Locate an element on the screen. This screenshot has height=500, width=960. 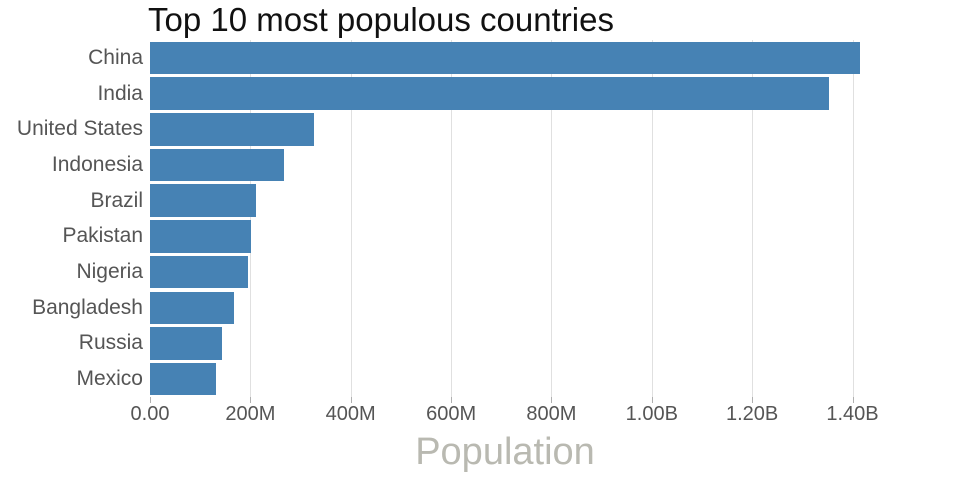
y-tick-label: Russia is located at coordinates (110, 343).